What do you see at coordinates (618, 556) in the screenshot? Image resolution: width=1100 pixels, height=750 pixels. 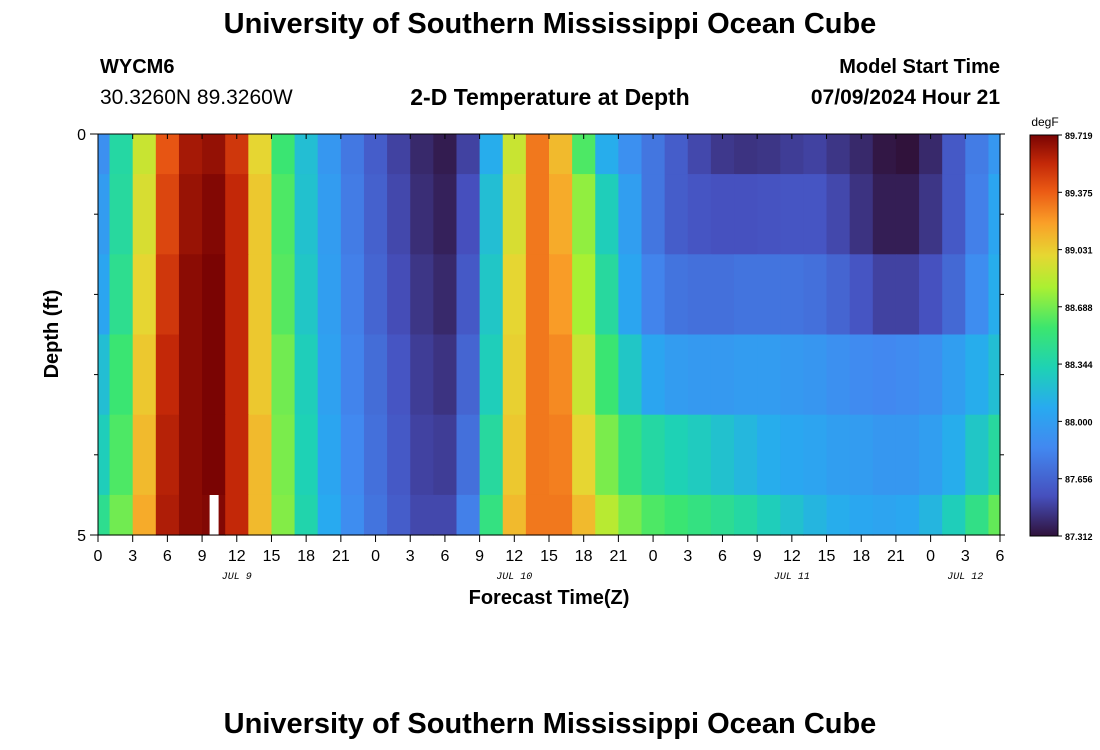 I see `x-tick-label: 21` at bounding box center [618, 556].